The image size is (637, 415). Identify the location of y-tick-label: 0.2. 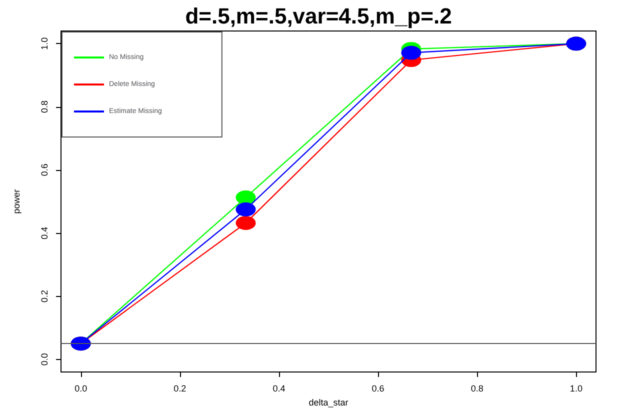
(45, 296).